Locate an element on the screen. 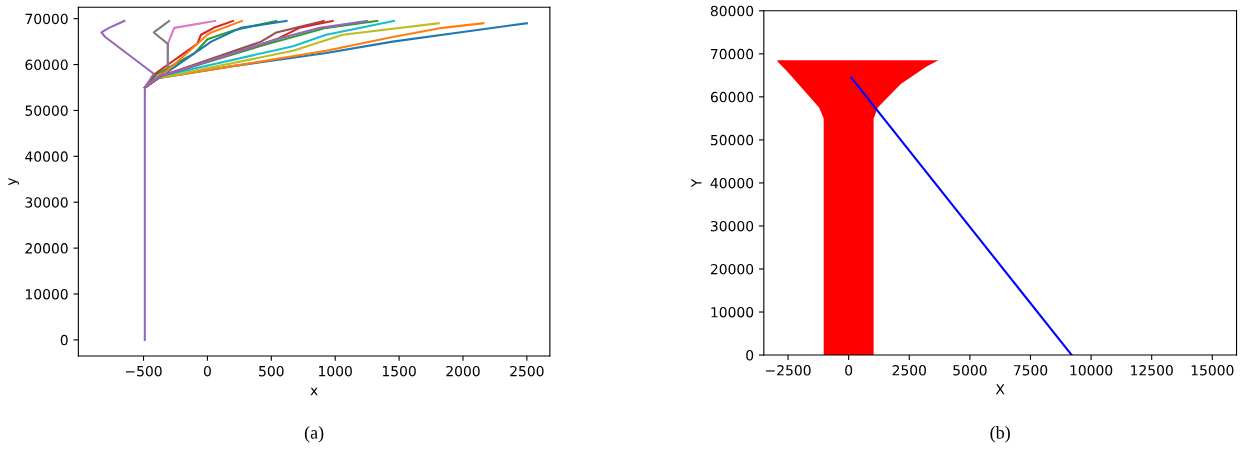  x-tick-label: 7500 is located at coordinates (1030, 370).